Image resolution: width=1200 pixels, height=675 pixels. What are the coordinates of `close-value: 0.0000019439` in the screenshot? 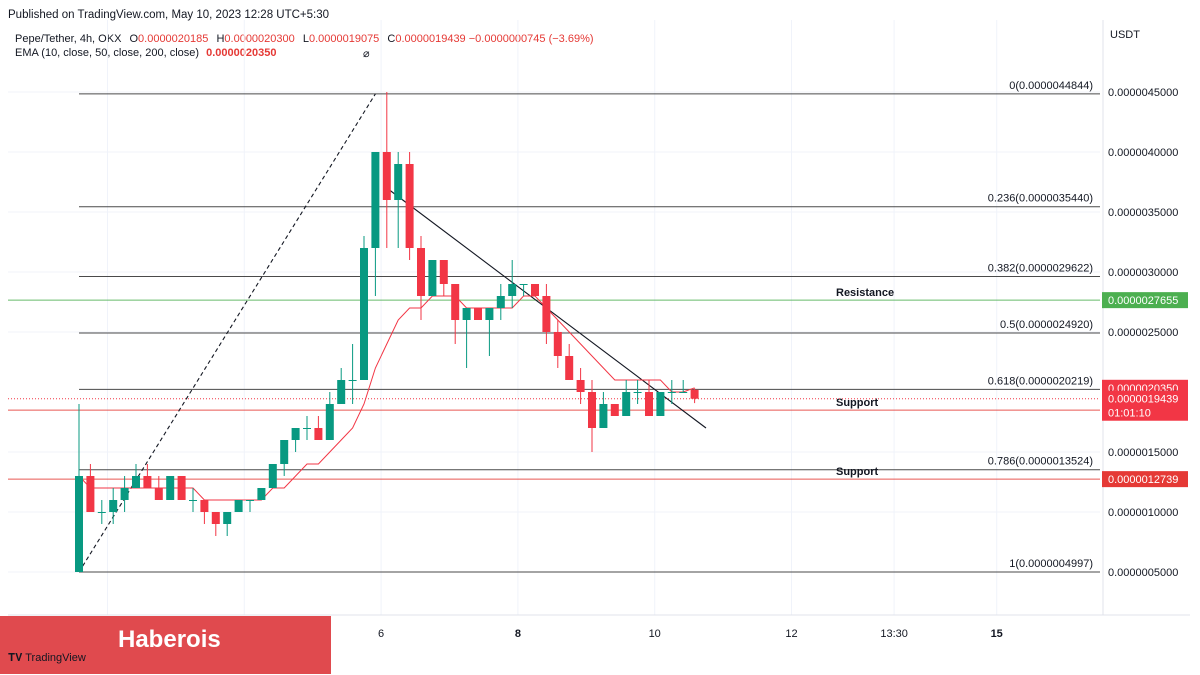 It's located at (430, 39).